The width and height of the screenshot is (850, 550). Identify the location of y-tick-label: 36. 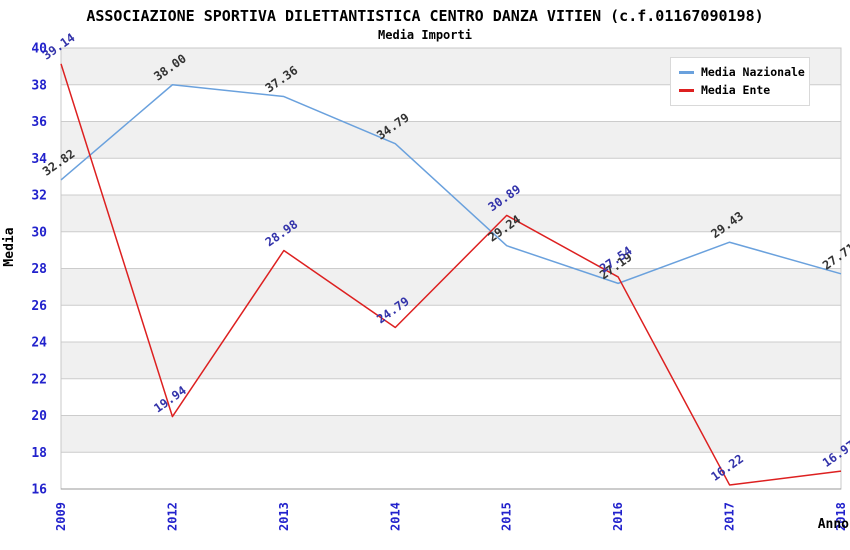
(39, 122).